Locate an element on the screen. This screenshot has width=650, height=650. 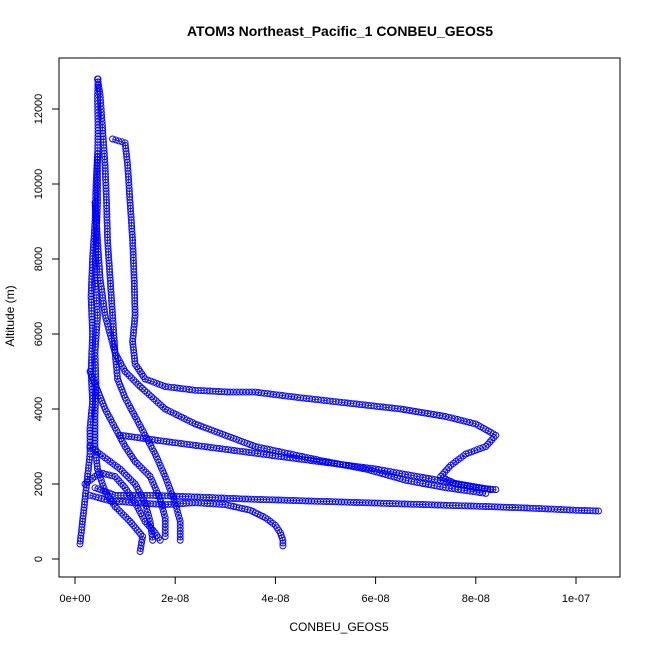
series-line is located at coordinates (139, 309).